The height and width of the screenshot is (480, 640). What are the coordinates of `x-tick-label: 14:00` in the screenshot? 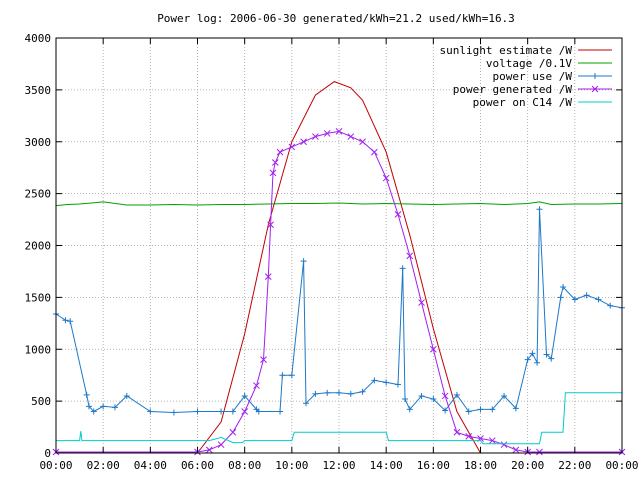 It's located at (386, 465).